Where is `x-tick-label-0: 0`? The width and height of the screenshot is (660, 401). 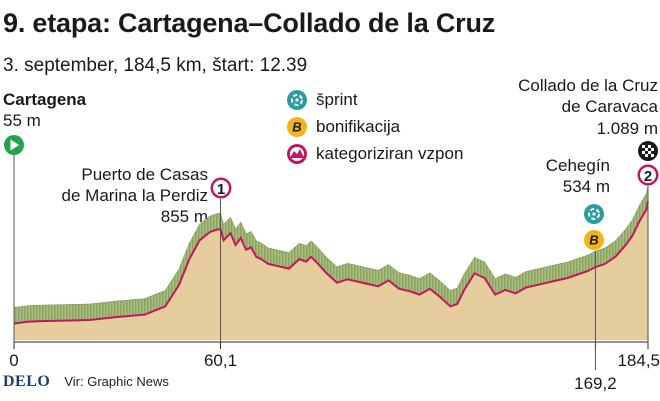 x-tick-label-0: 0 is located at coordinates (13, 360).